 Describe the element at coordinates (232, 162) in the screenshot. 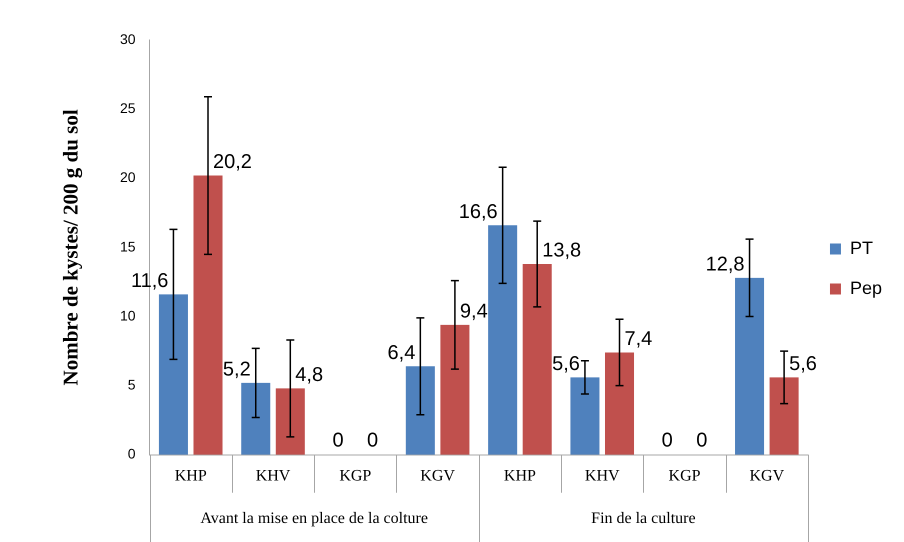

I see `data-label: 20,2` at that location.